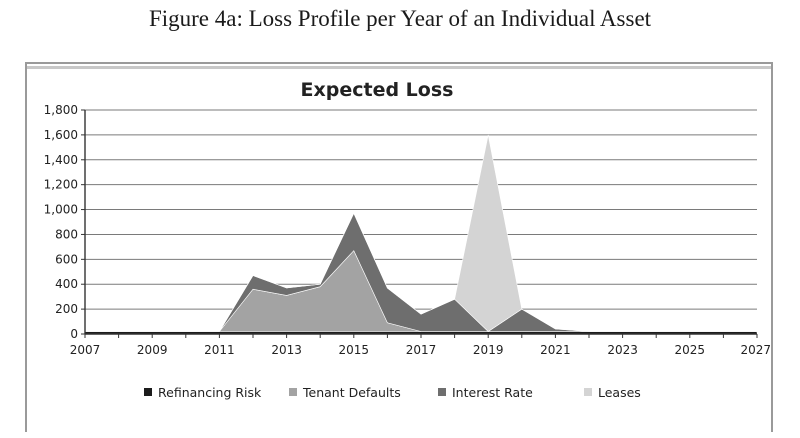  Describe the element at coordinates (399, 67) in the screenshot. I see `frame-top-band` at that location.